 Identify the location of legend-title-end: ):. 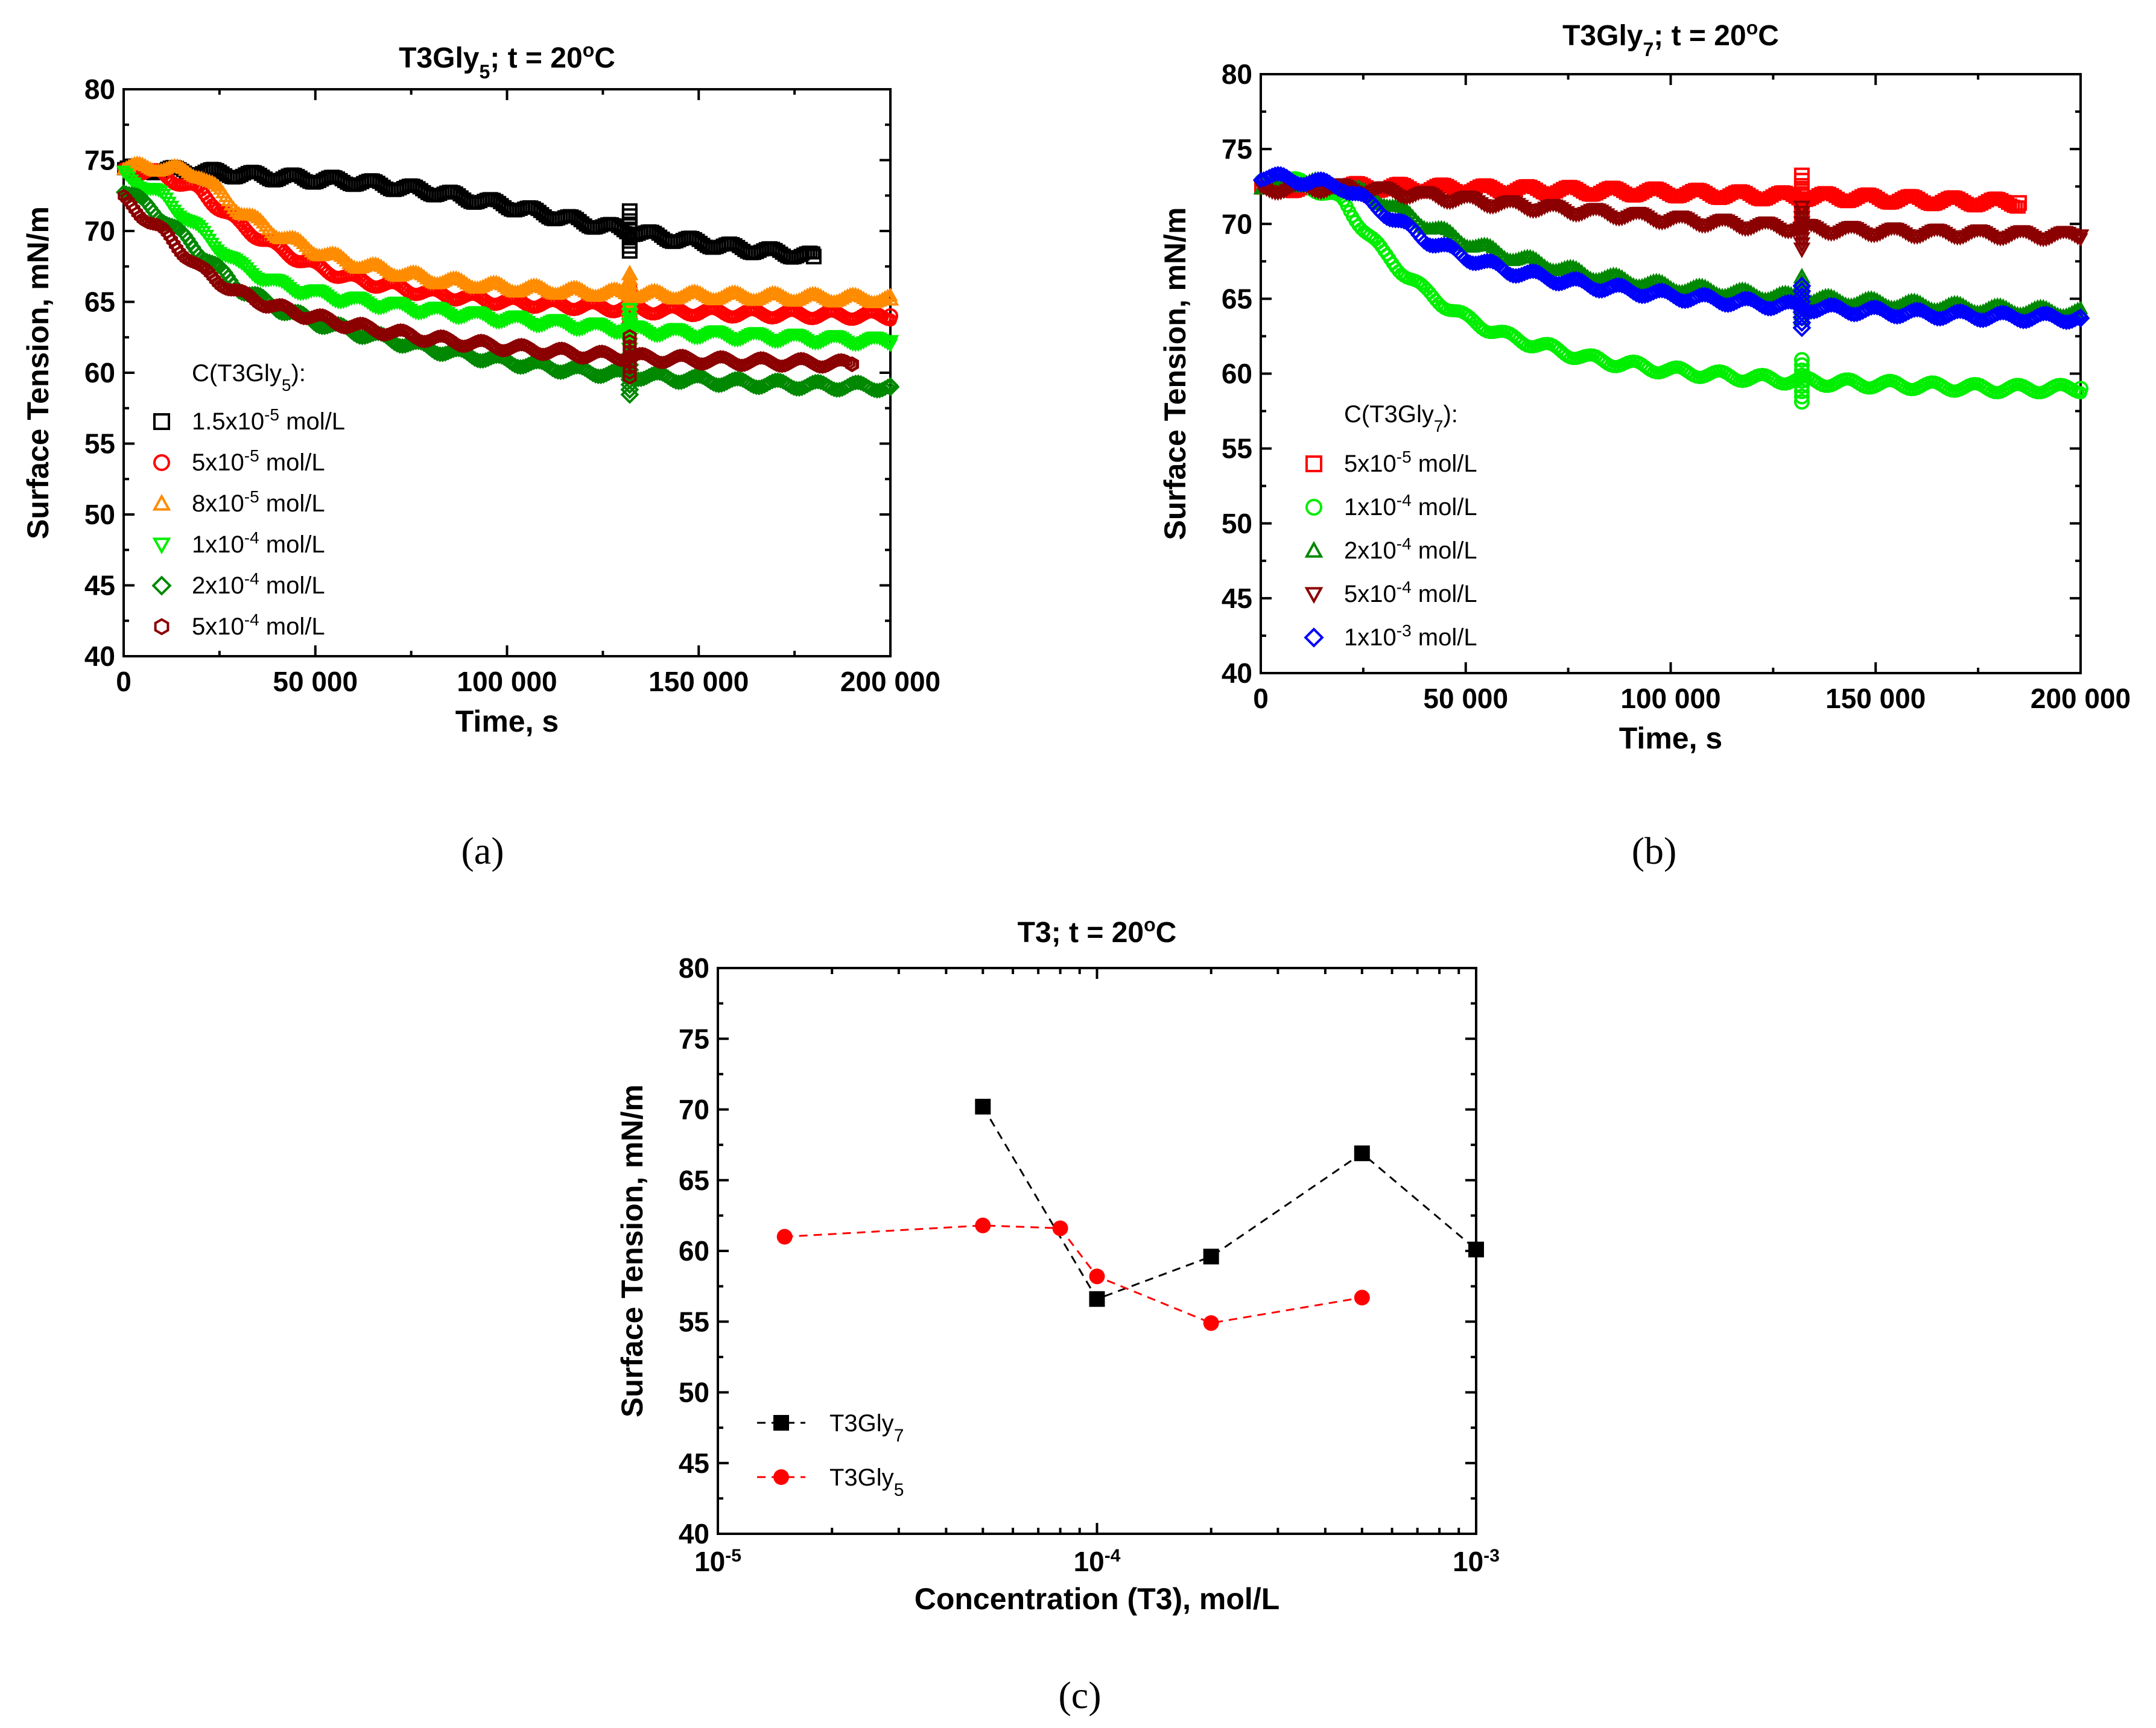
(298, 373).